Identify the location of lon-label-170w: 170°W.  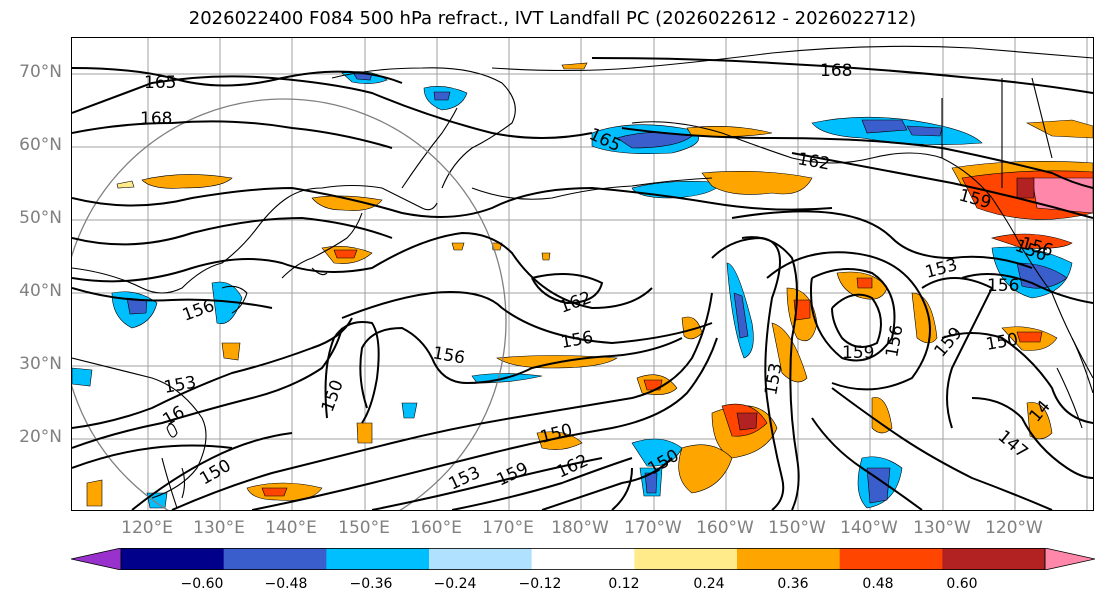
(653, 528).